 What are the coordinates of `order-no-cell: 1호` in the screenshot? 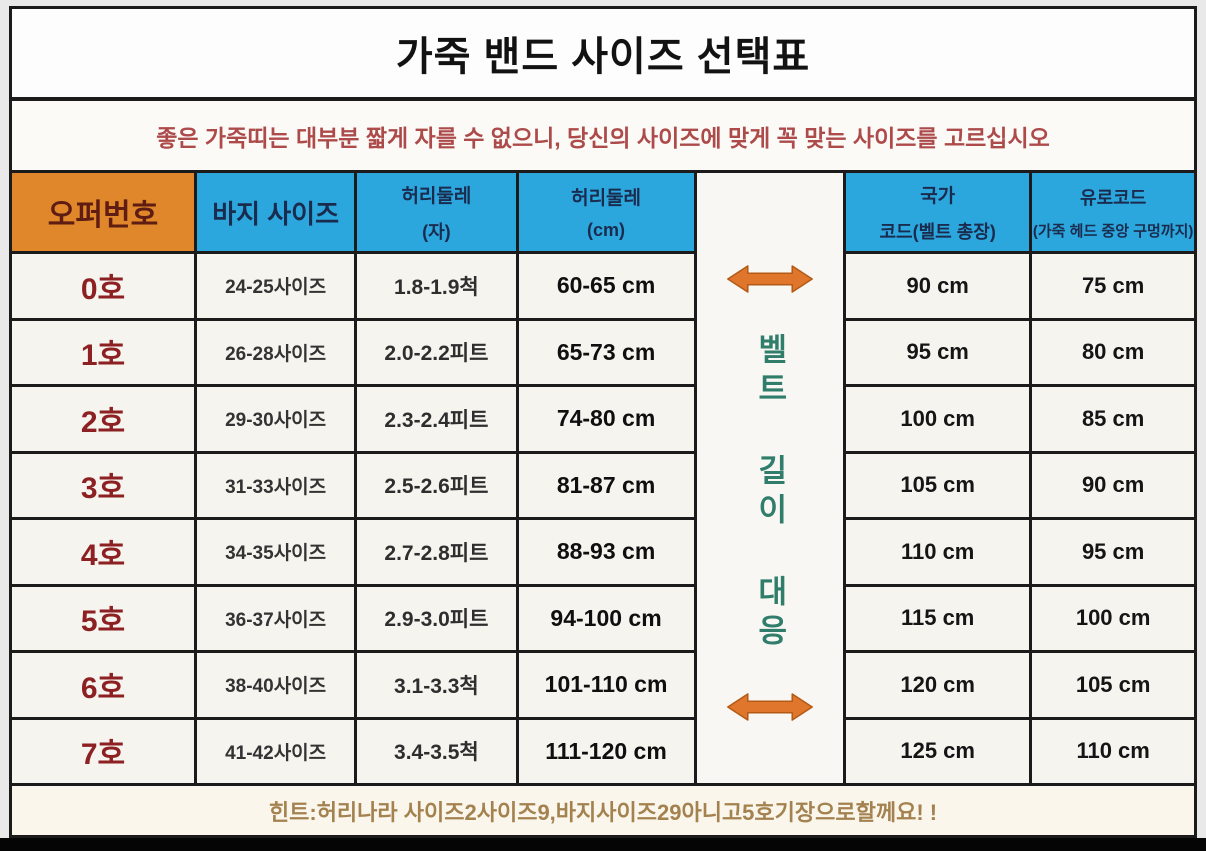 It's located at (103, 352).